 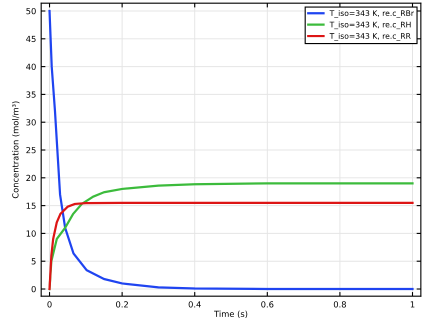 What do you see at coordinates (231, 314) in the screenshot?
I see `x-axis-title: Time (s)` at bounding box center [231, 314].